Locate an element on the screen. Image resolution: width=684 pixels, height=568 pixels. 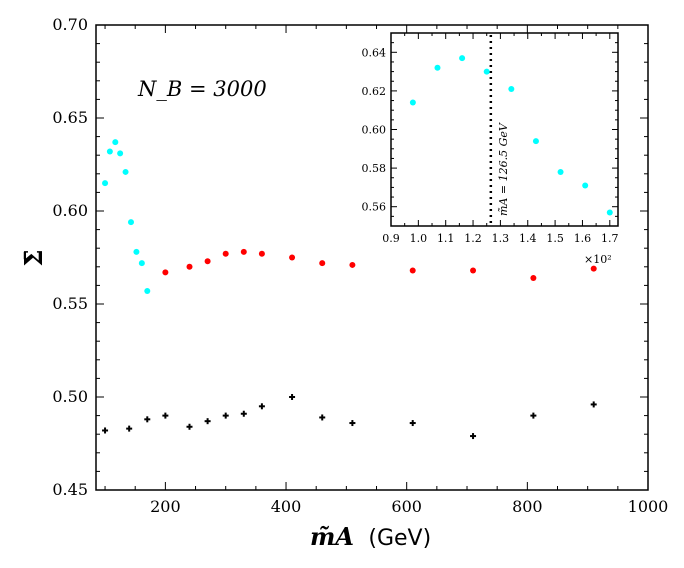
y-tick-label: 0.55 is located at coordinates (70, 303).